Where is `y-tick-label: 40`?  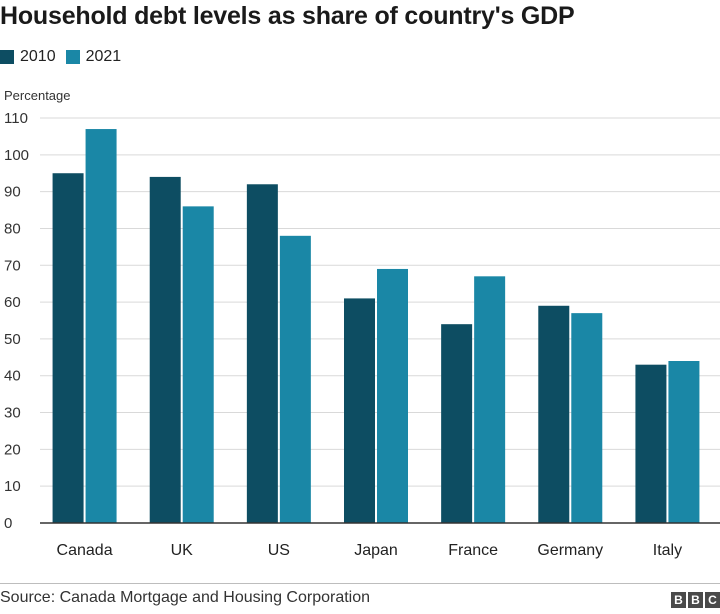
y-tick-label: 40 is located at coordinates (12, 376).